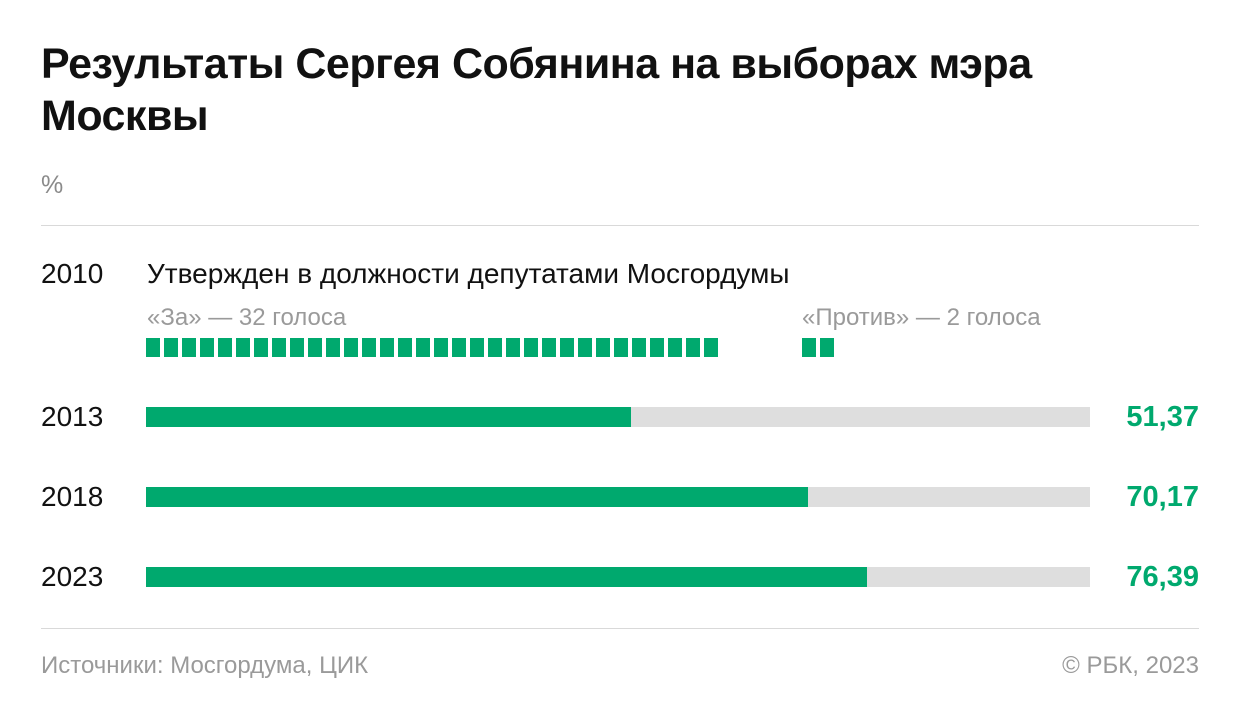 The image size is (1240, 717). Describe the element at coordinates (507, 577) in the screenshot. I see `bar-2023` at that location.